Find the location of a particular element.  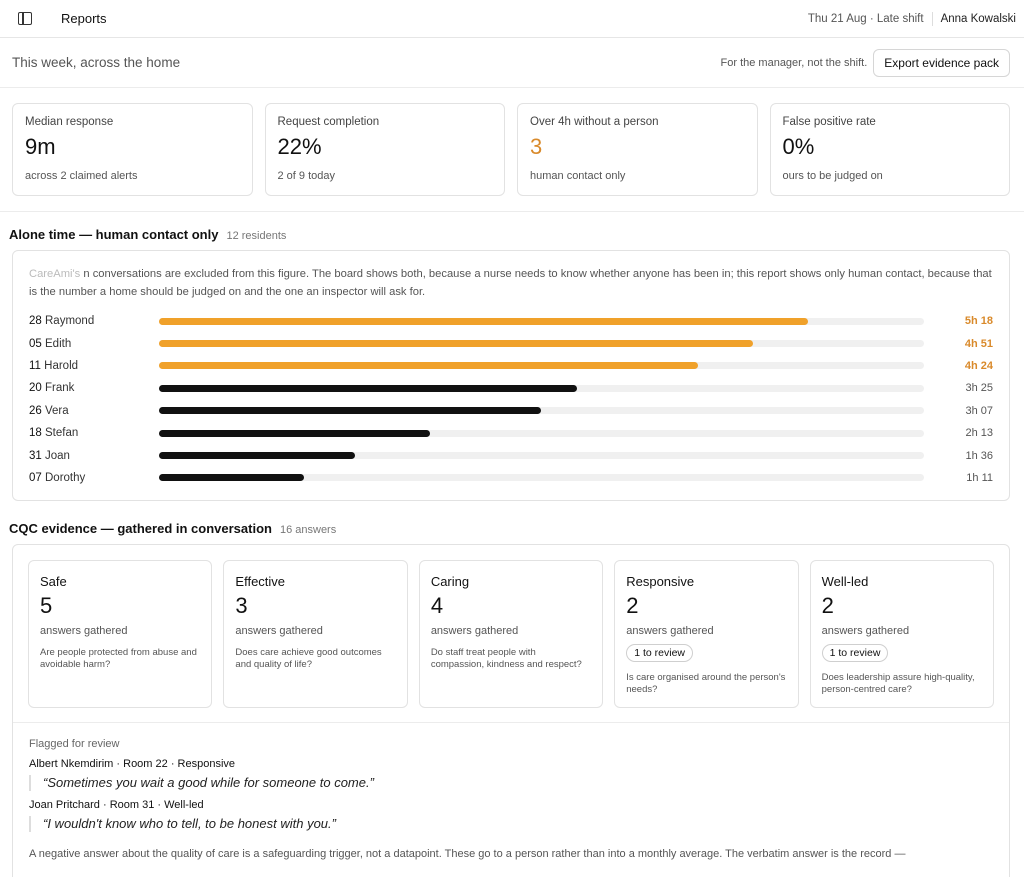

kpi-sub: ours to be judged on is located at coordinates (832, 176).